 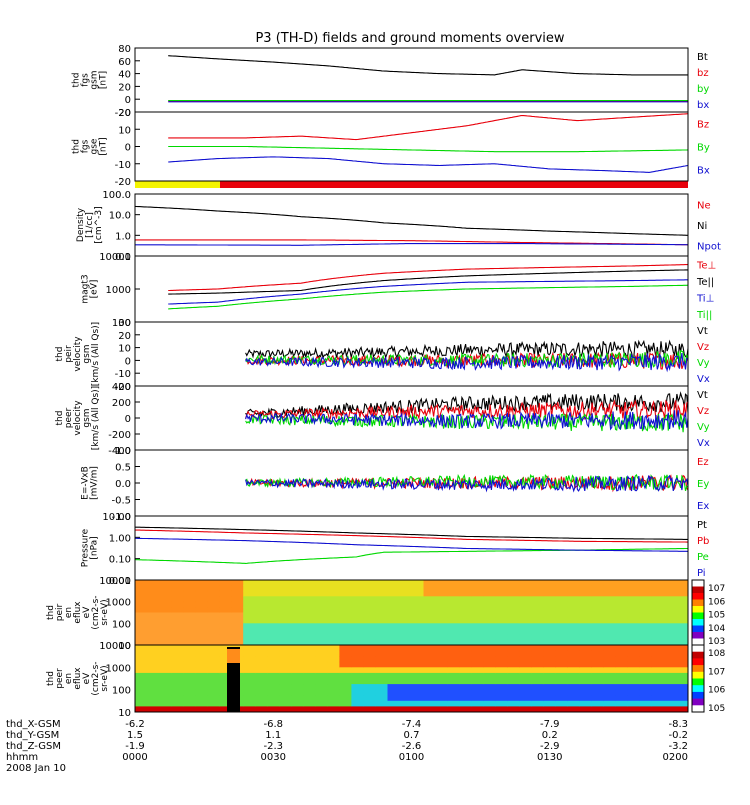 What do you see at coordinates (115, 257) in the screenshot?
I see `y-tick-label: 10000` at bounding box center [115, 257].